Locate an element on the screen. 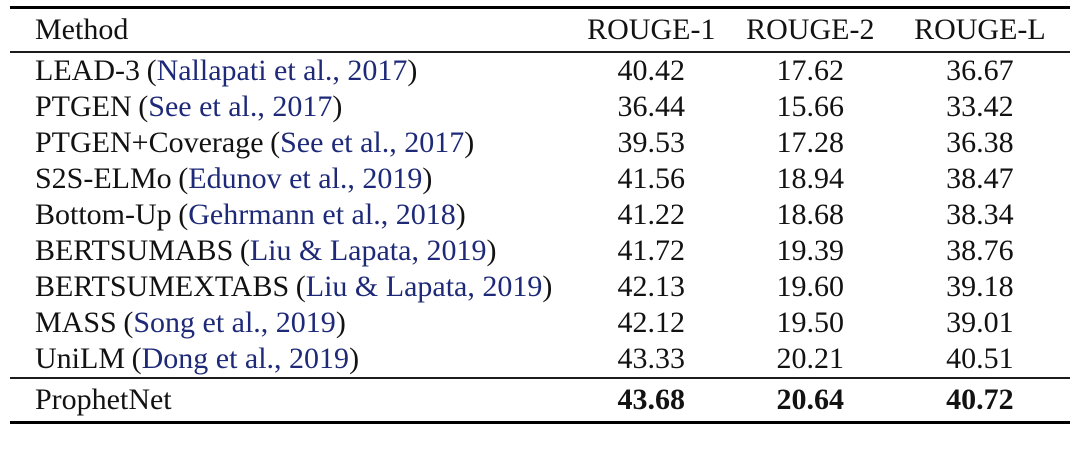  method-name: UniLM is located at coordinates (80, 358).